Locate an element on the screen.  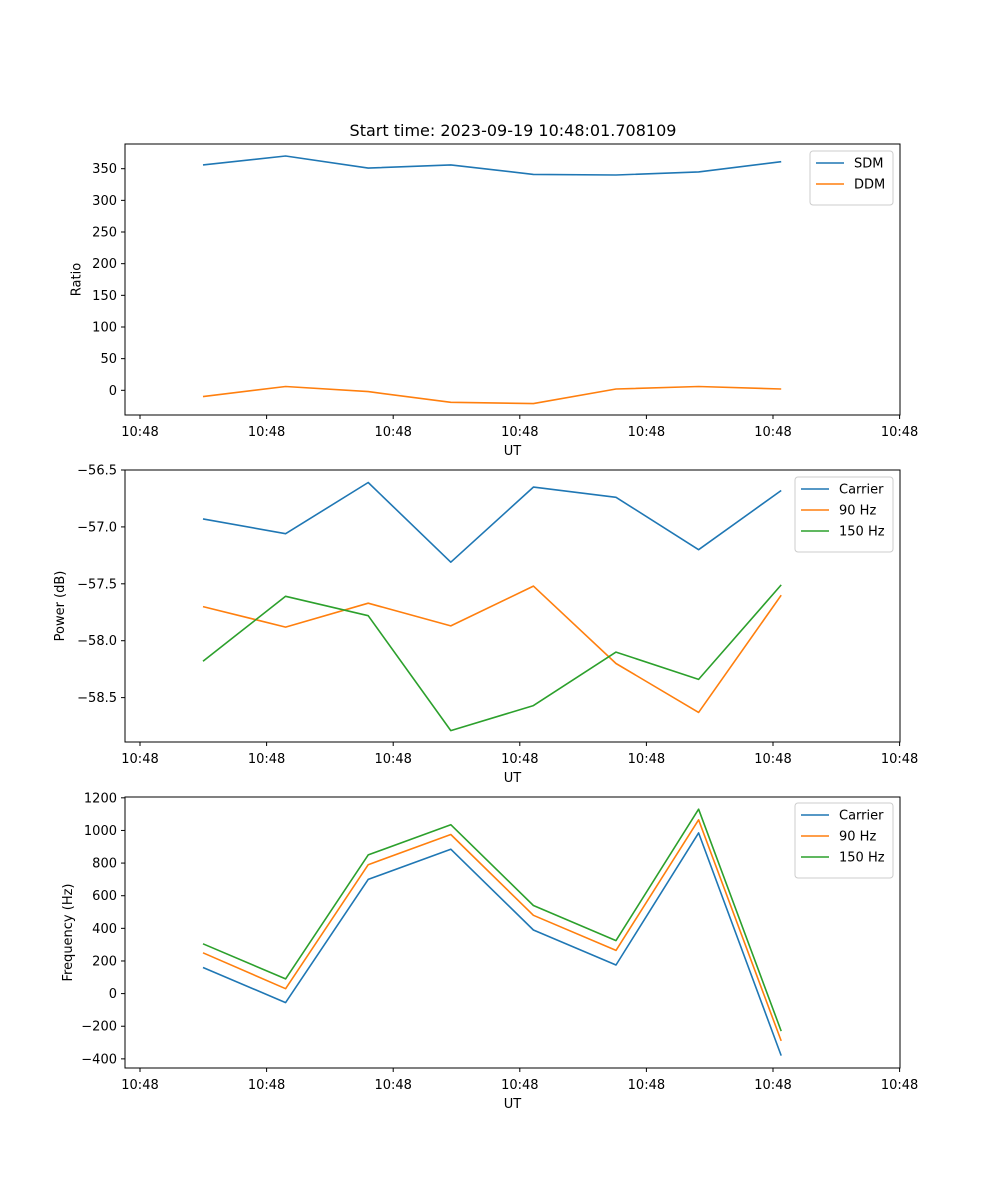
y-tick-label: 600 is located at coordinates (104, 896).